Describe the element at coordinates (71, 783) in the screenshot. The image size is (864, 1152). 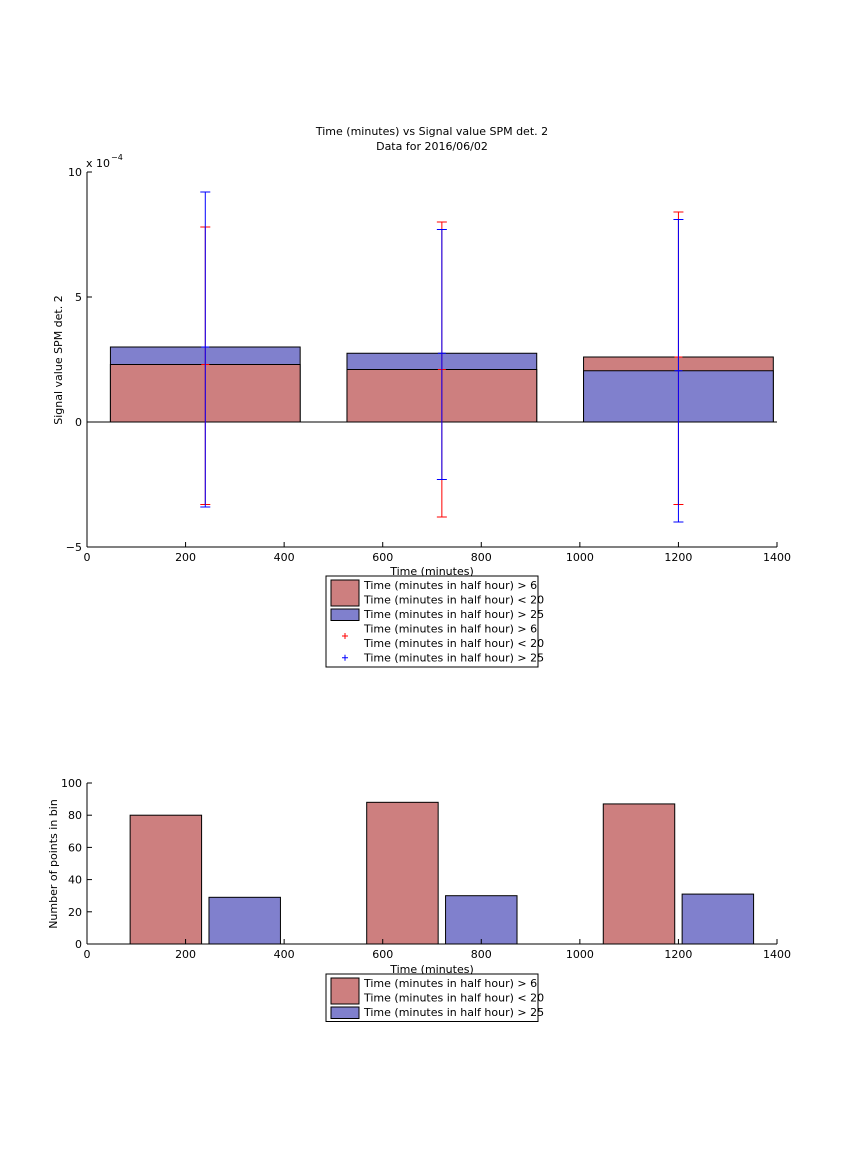
I see `chart2-ytick-label: 100` at that location.